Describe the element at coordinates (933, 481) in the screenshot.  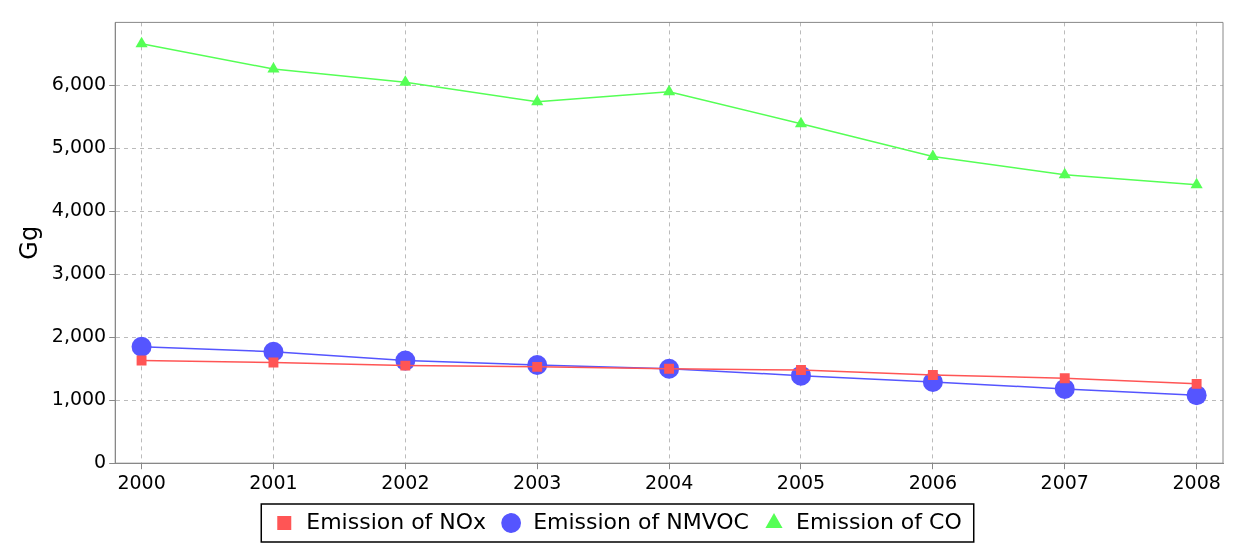
I see `x-tick-label: 2006` at that location.